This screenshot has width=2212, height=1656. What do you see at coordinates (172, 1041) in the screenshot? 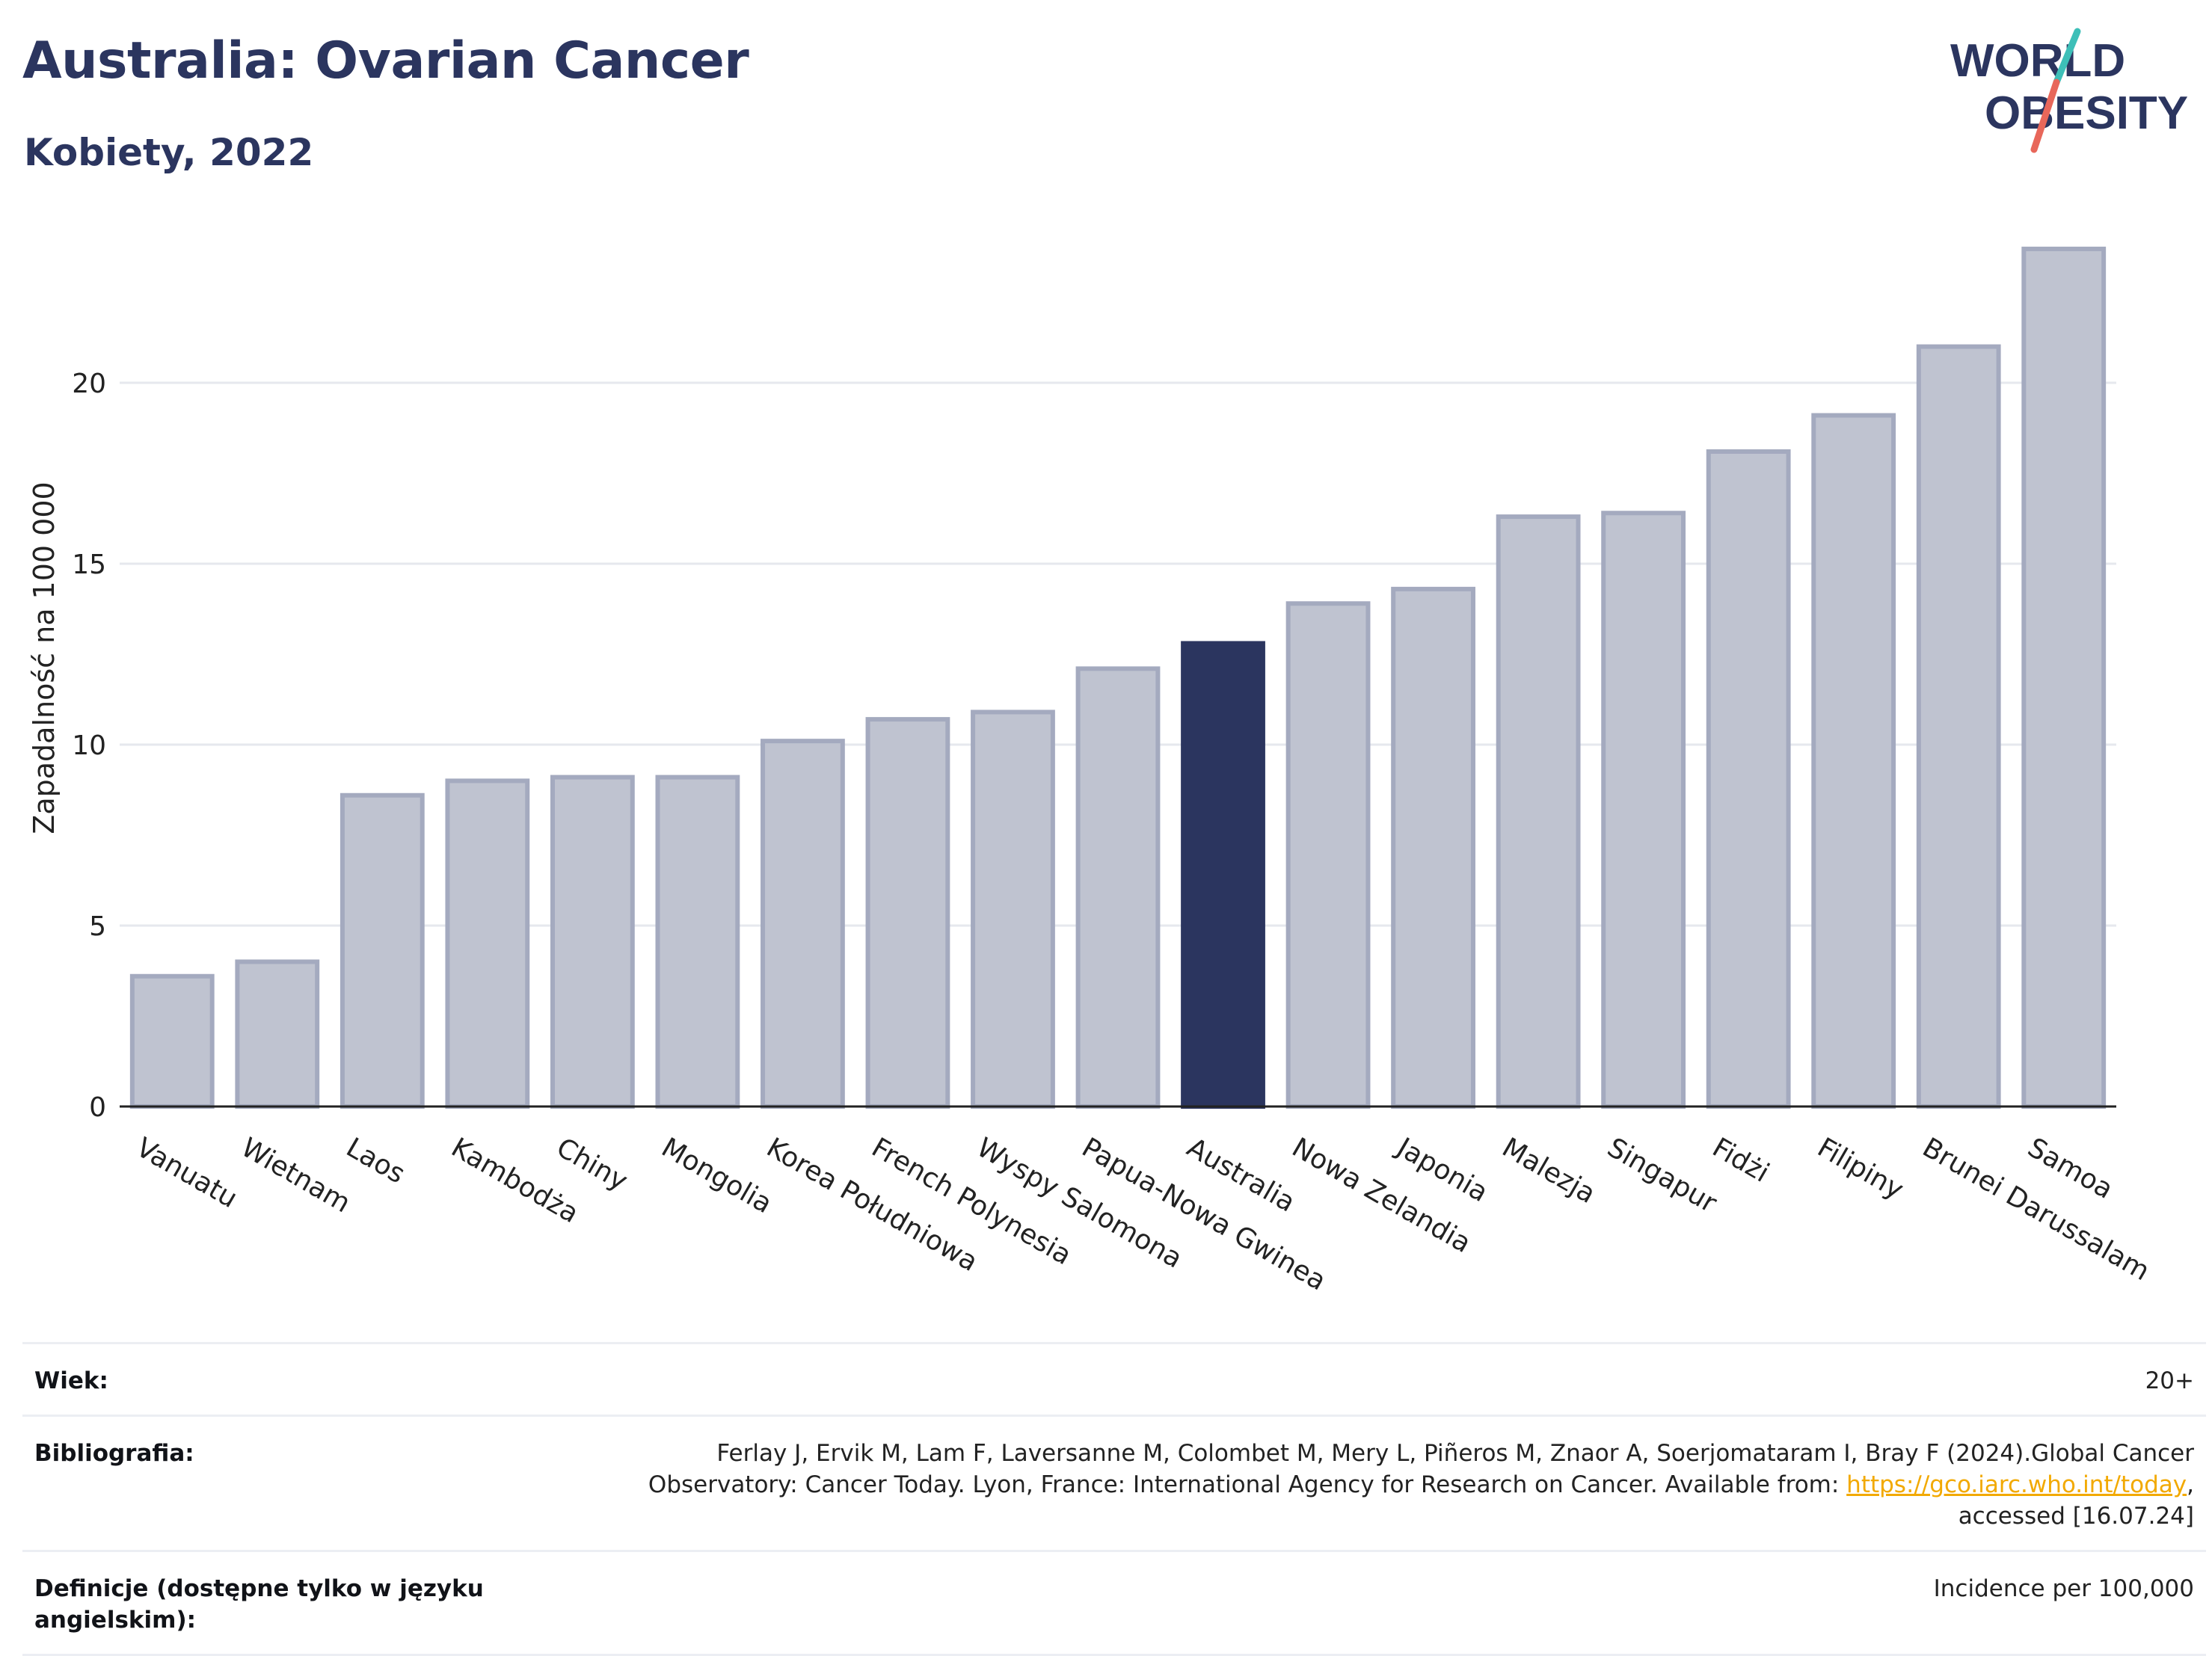
I see `bar-vanuatu` at bounding box center [172, 1041].